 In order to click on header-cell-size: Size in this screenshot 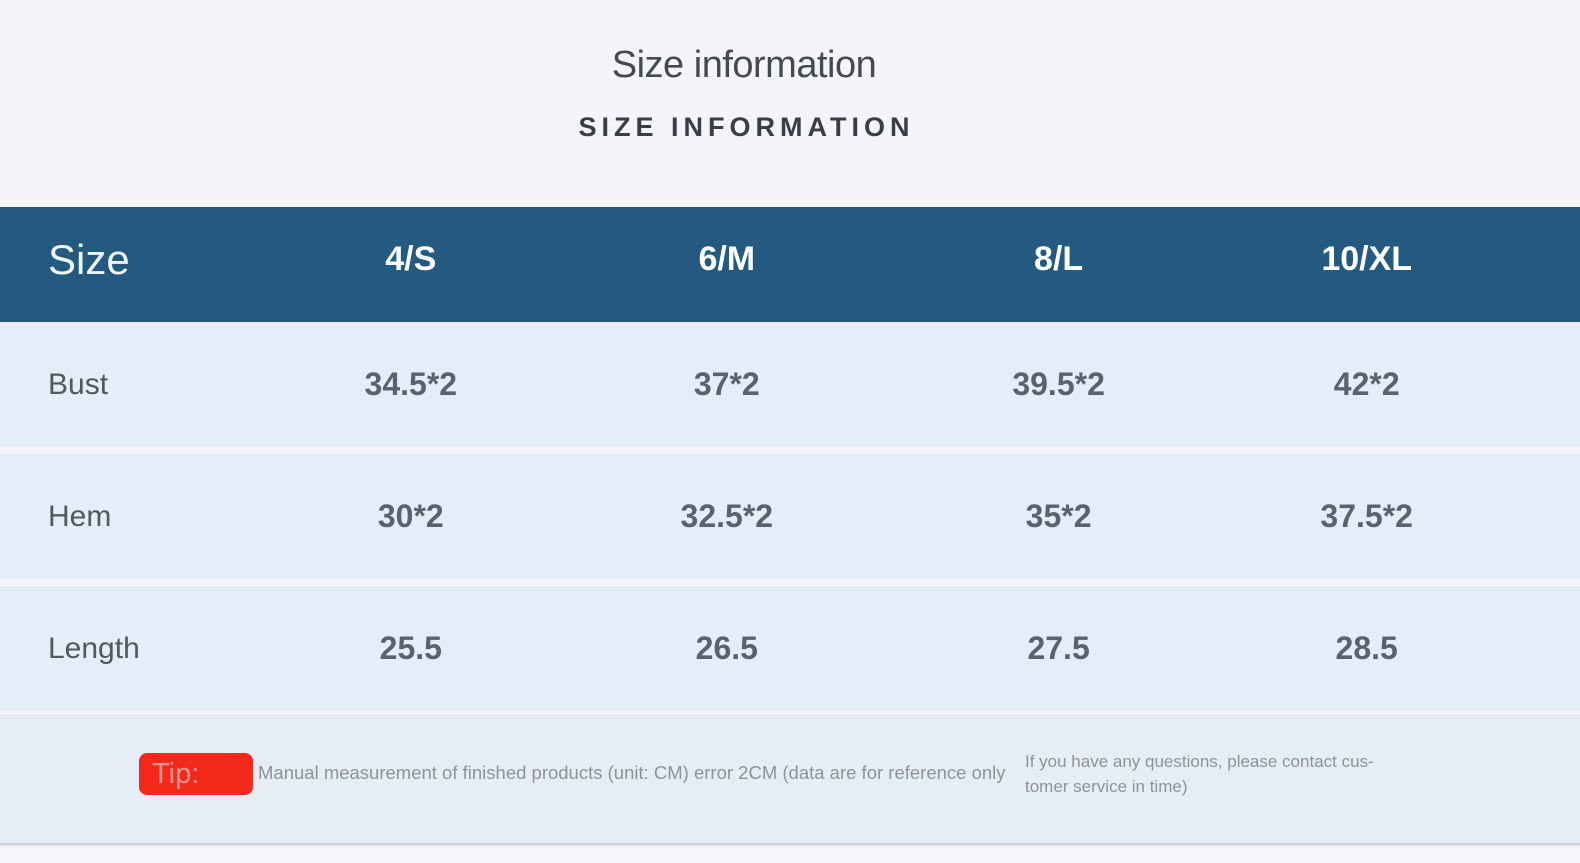, I will do `click(89, 259)`.